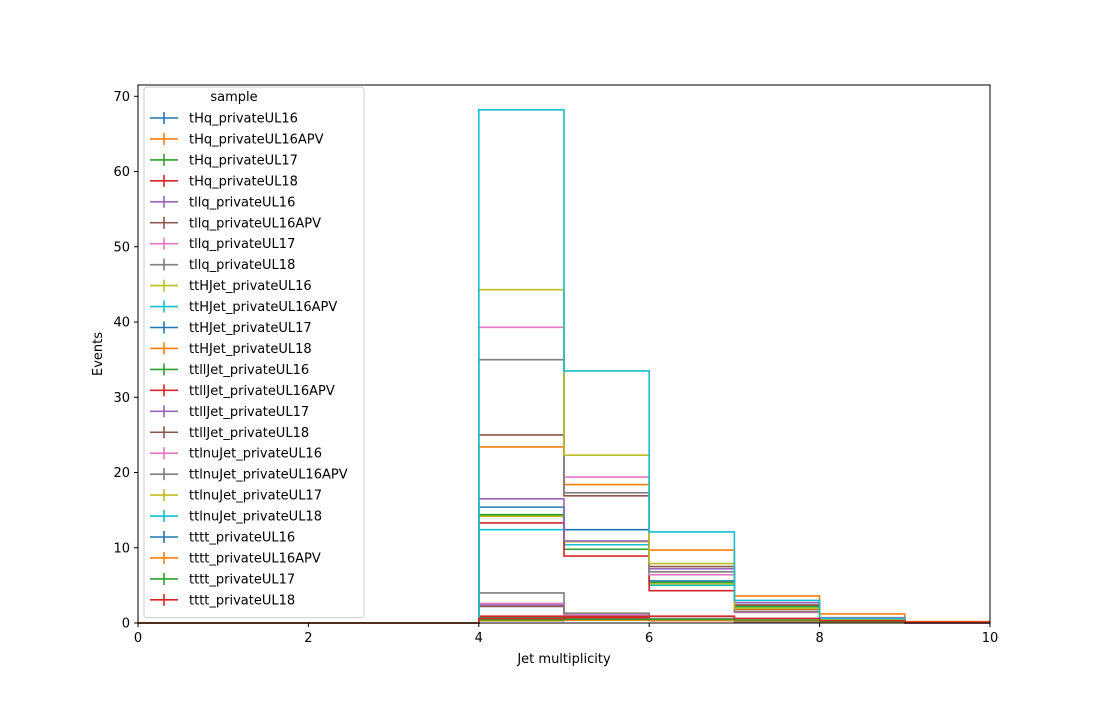  I want to click on y-tick-label: 70, so click(121, 97).